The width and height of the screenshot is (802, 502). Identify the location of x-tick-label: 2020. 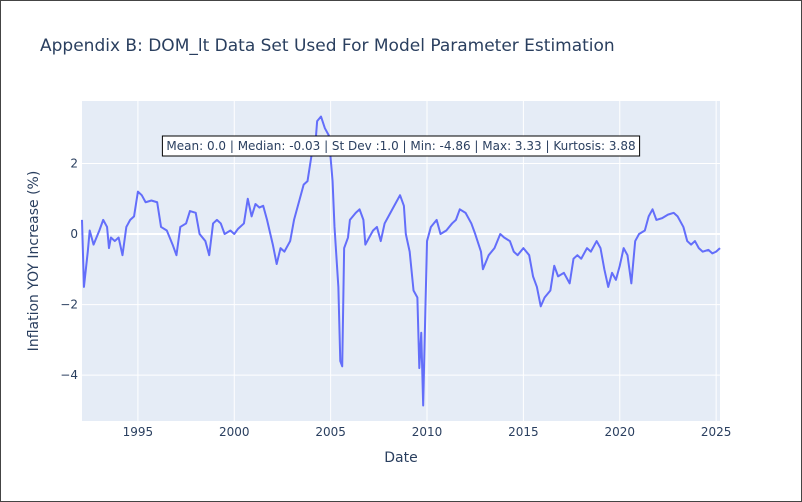
(619, 432).